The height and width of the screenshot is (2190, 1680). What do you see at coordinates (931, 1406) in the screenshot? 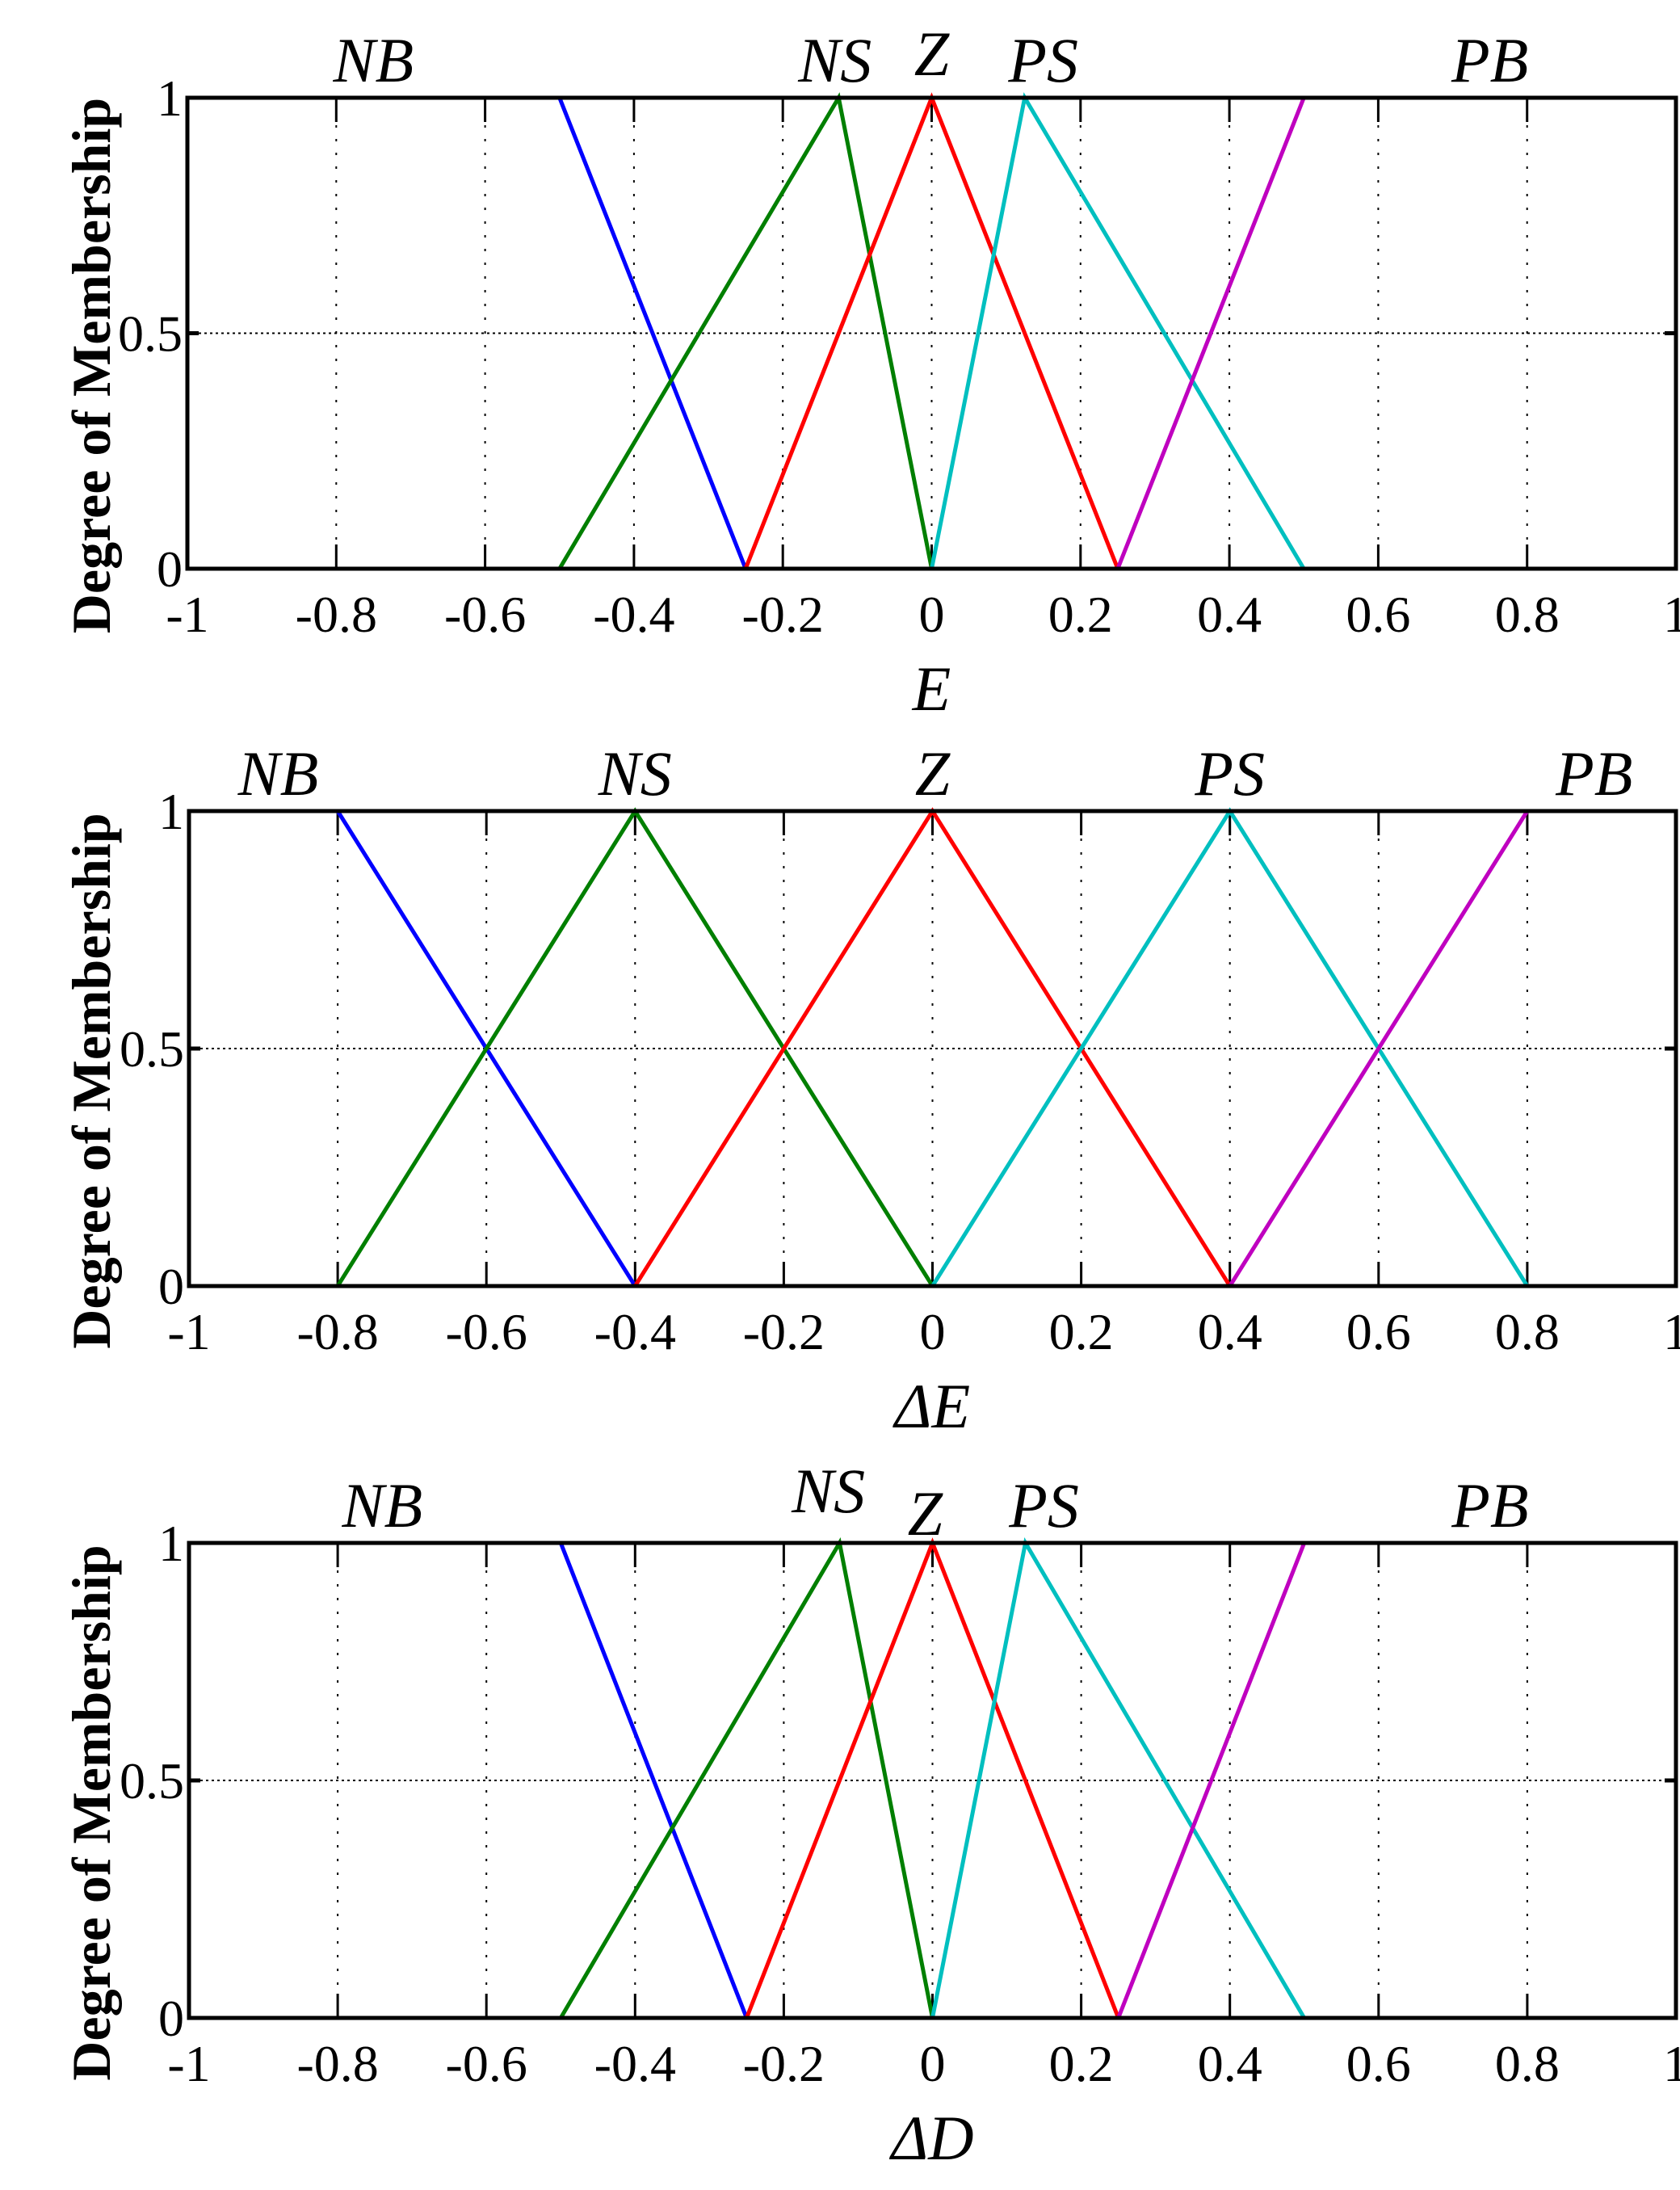
I see `x-axis-label: ΔE` at bounding box center [931, 1406].